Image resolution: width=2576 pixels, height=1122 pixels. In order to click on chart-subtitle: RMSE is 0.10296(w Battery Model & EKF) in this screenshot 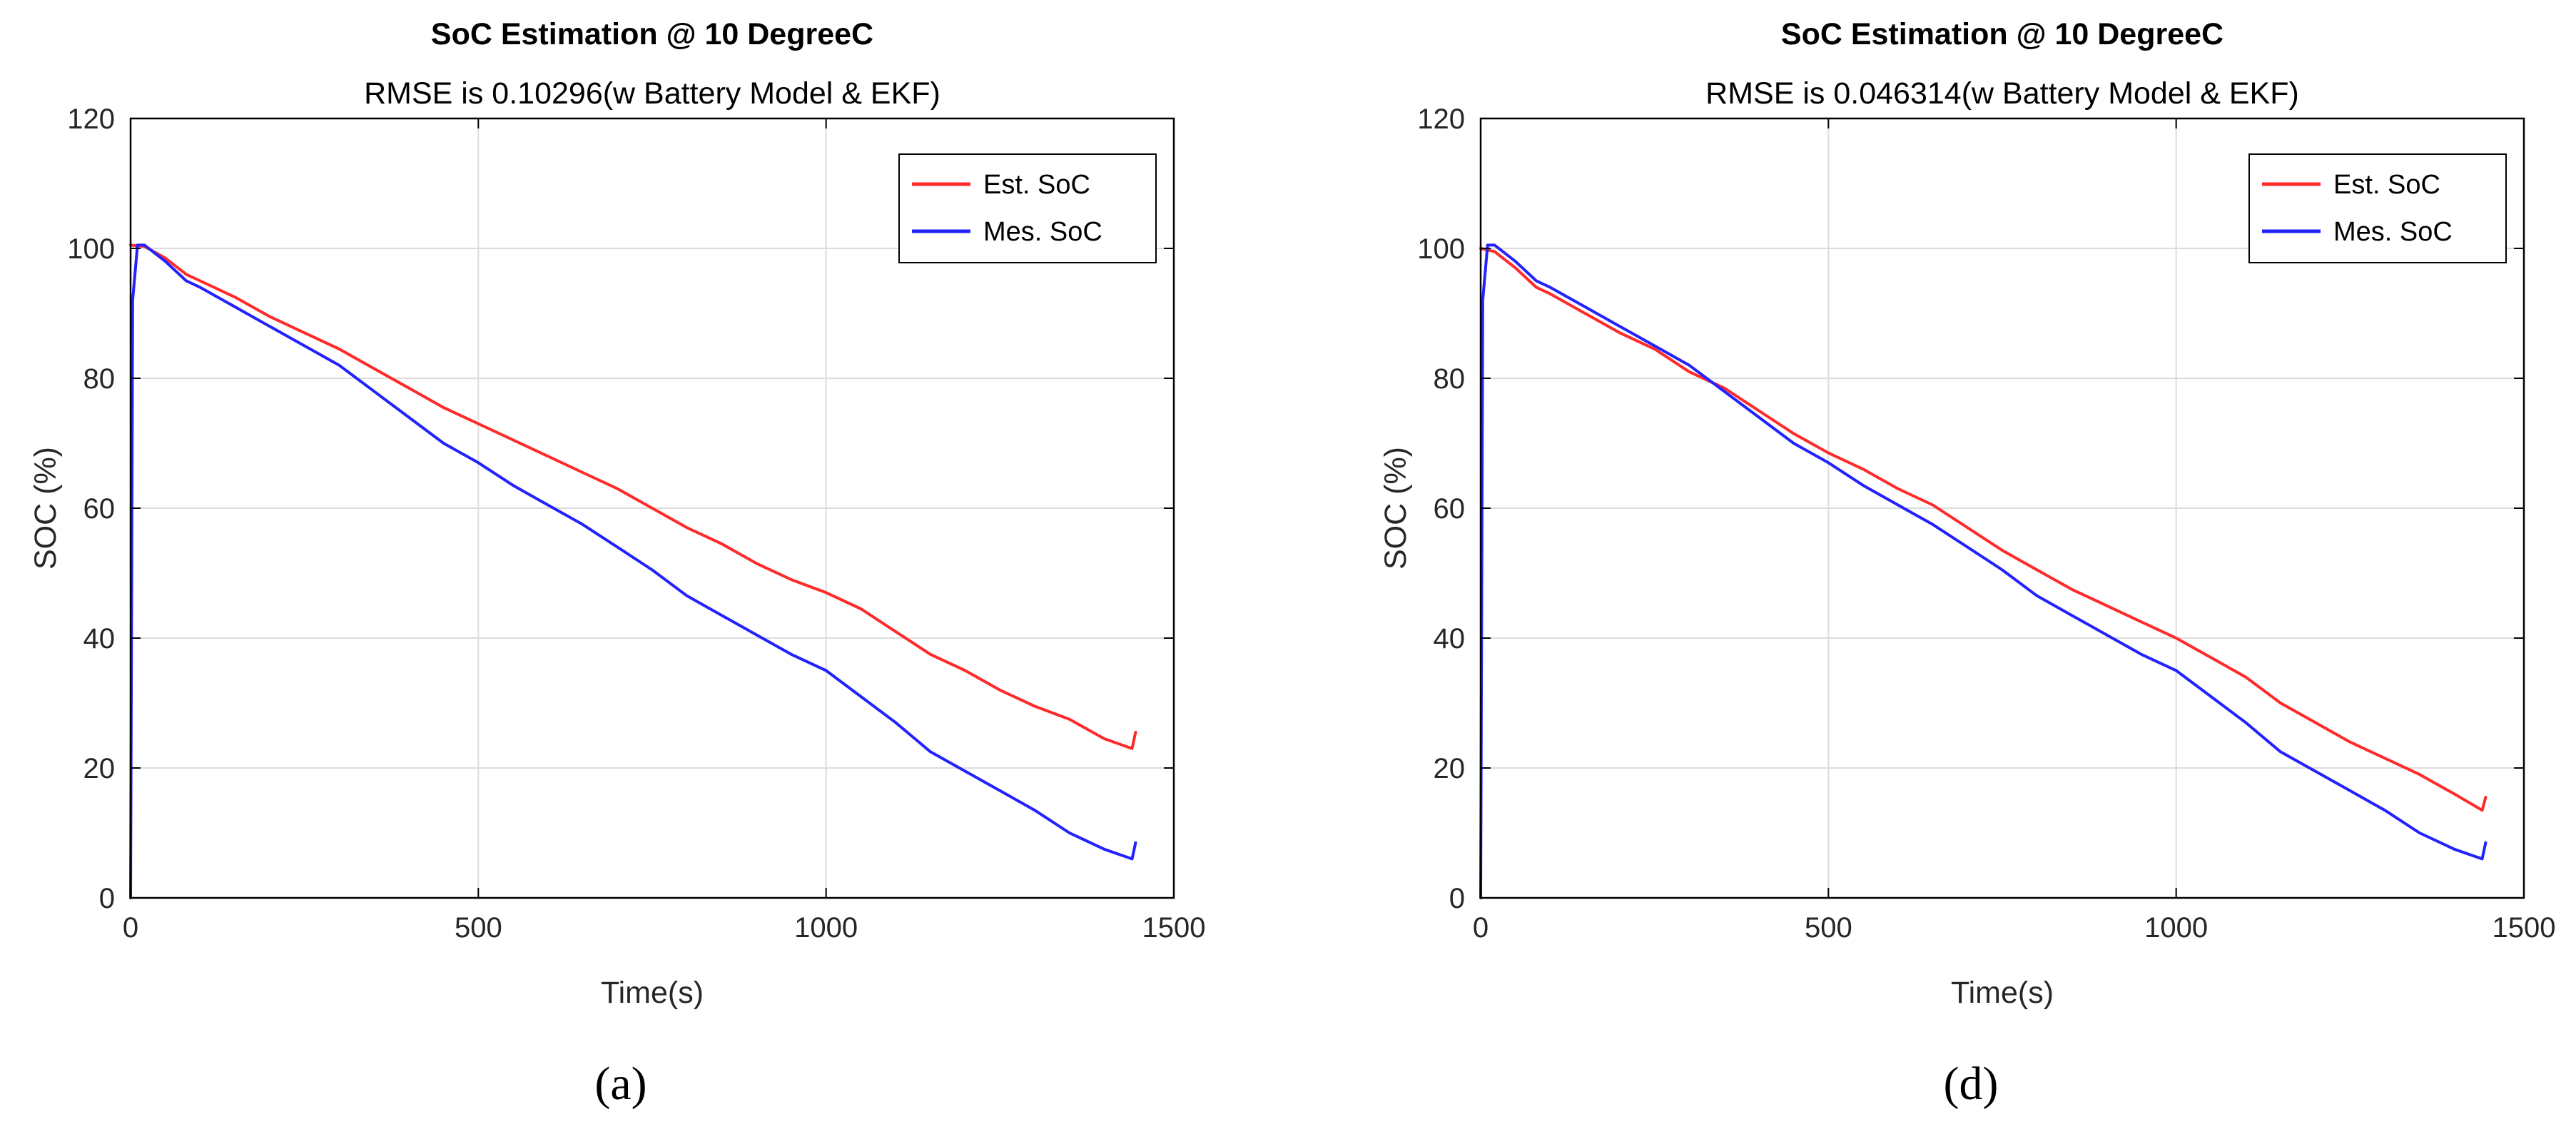, I will do `click(652, 93)`.